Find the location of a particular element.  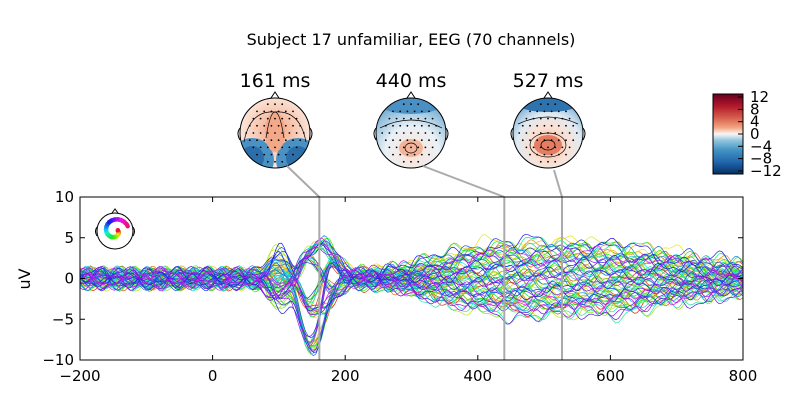

x-tick-label: 0 is located at coordinates (213, 376).